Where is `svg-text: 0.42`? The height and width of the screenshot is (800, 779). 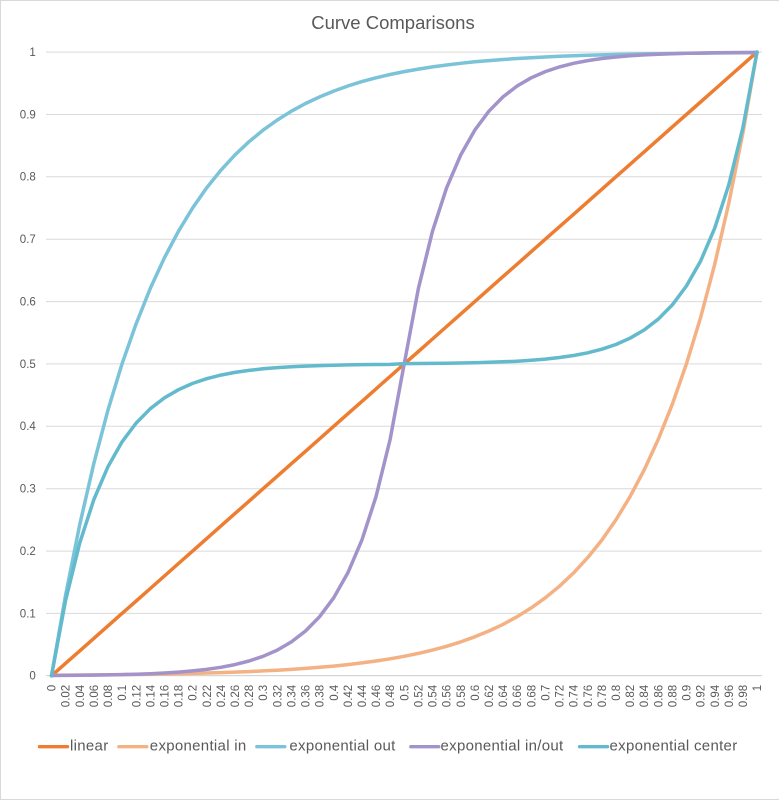 svg-text: 0.42 is located at coordinates (349, 696).